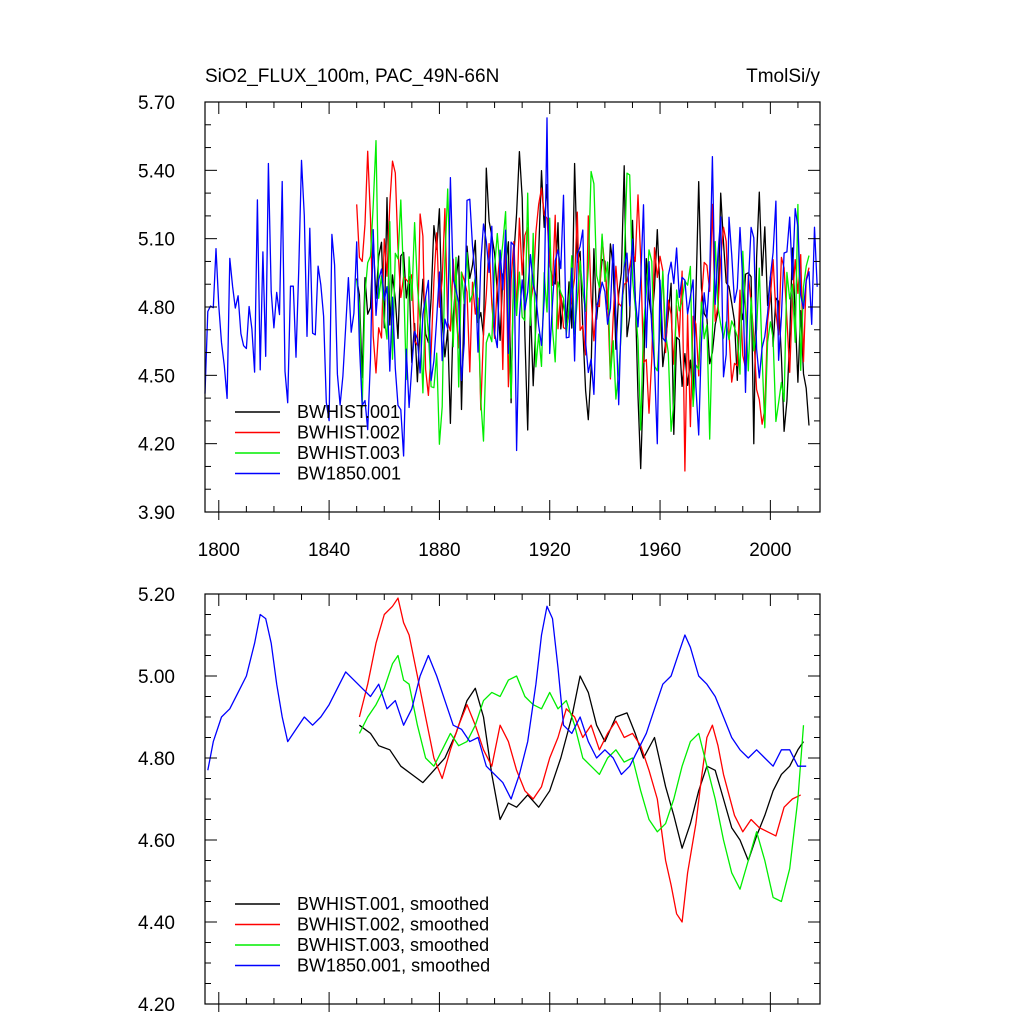 The width and height of the screenshot is (1024, 1024). I want to click on top-legend-label-1: BWHIST.001, so click(348, 412).